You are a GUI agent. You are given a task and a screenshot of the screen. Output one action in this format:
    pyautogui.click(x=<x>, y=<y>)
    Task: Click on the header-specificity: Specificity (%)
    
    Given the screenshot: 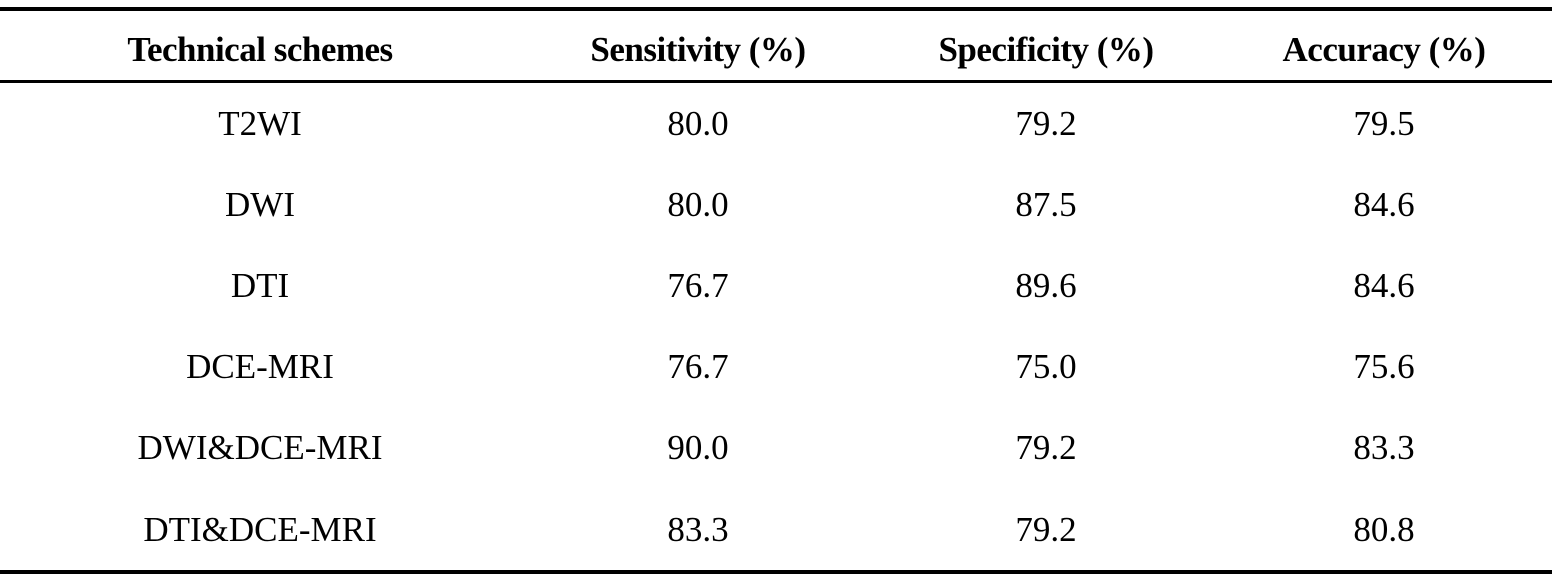 What is the action you would take?
    pyautogui.click(x=1046, y=49)
    